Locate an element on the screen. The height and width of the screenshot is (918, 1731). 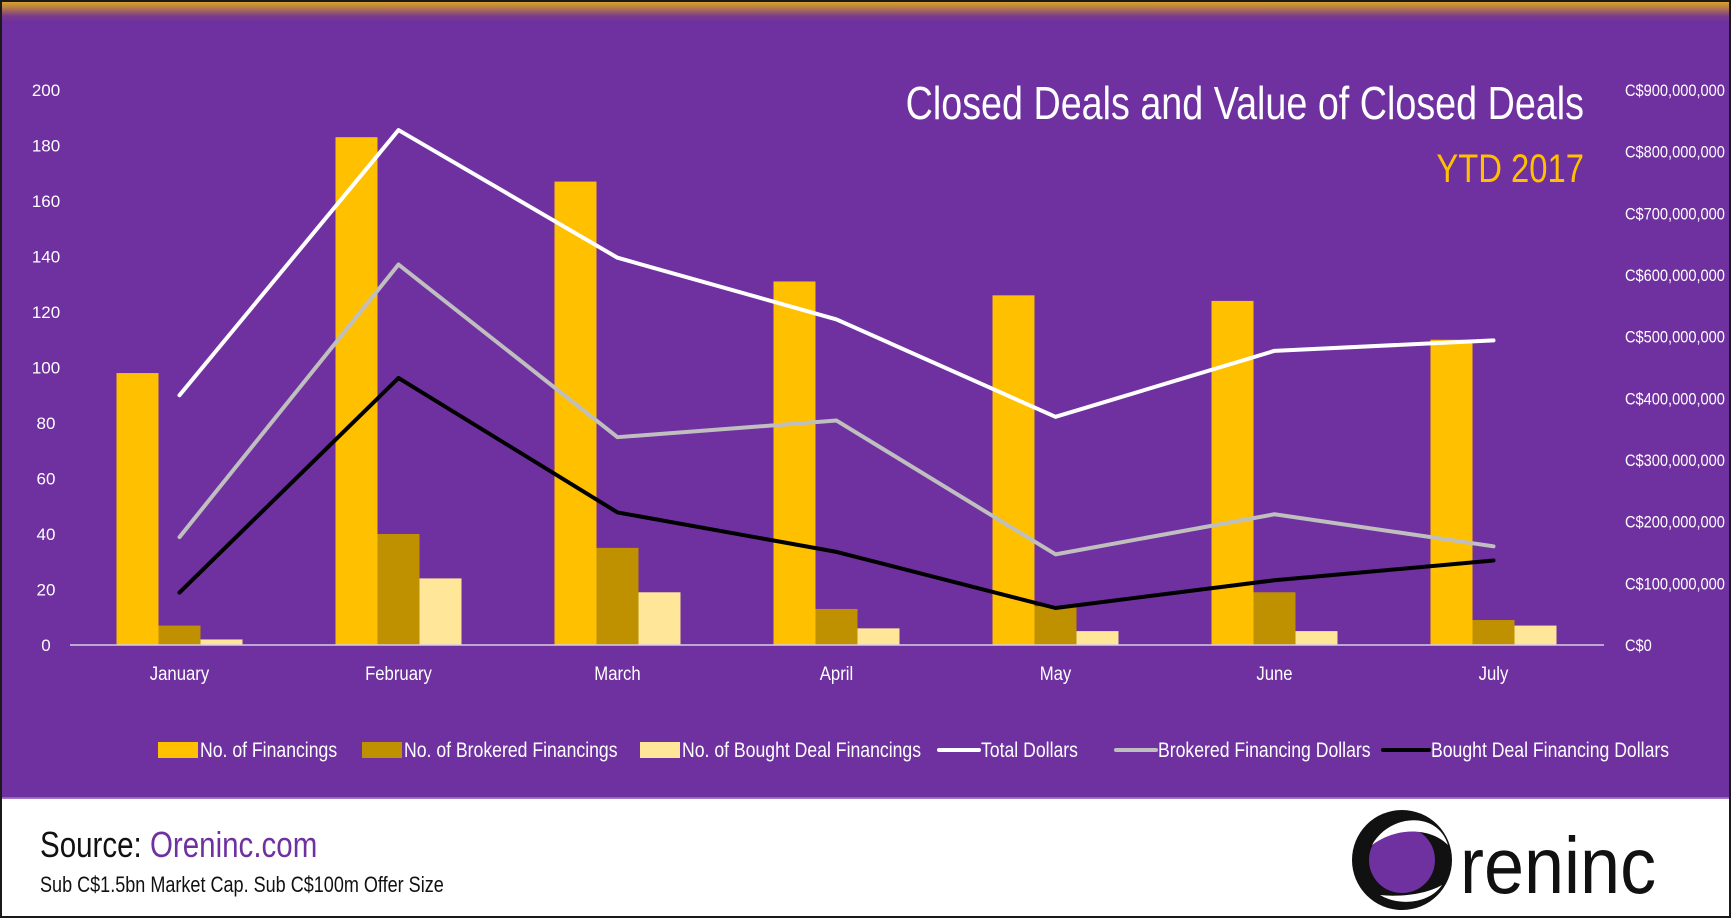
left-axis-tick-label: 100 is located at coordinates (46, 368).